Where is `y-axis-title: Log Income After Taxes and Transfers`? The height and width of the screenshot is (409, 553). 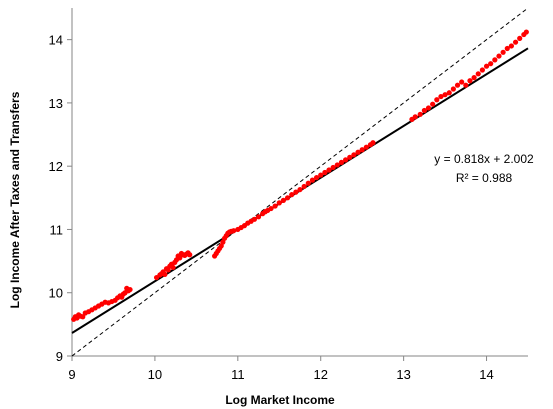 y-axis-title: Log Income After Taxes and Transfers is located at coordinates (15, 199).